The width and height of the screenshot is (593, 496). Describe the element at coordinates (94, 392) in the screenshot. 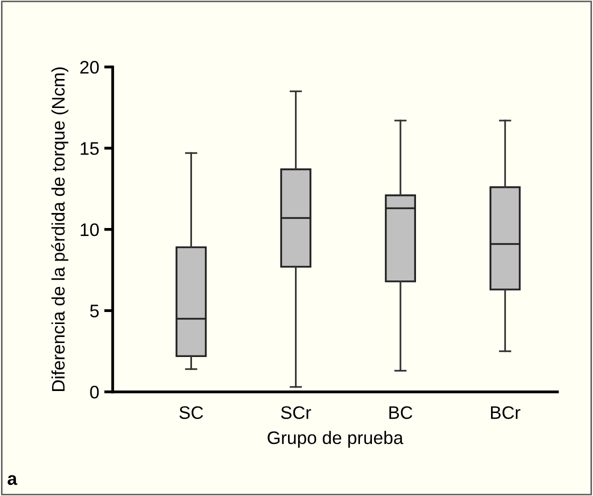

I see `y-tick-label: 0` at that location.